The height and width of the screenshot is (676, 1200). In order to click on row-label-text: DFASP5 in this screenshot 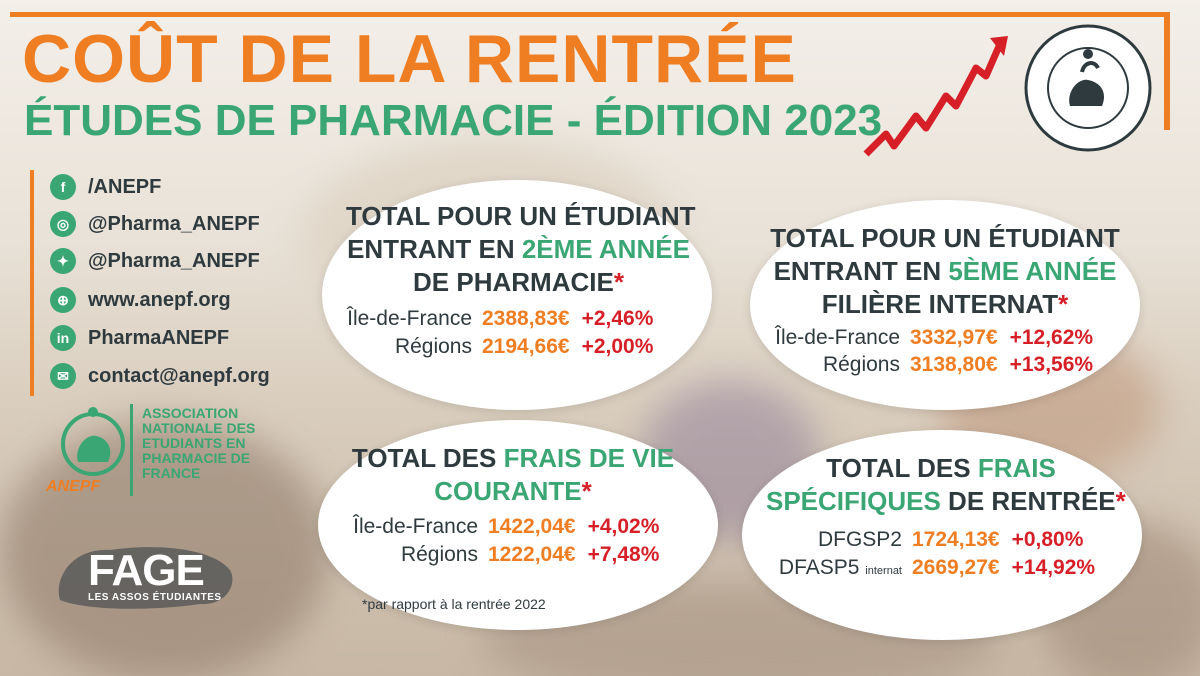, I will do `click(819, 567)`.